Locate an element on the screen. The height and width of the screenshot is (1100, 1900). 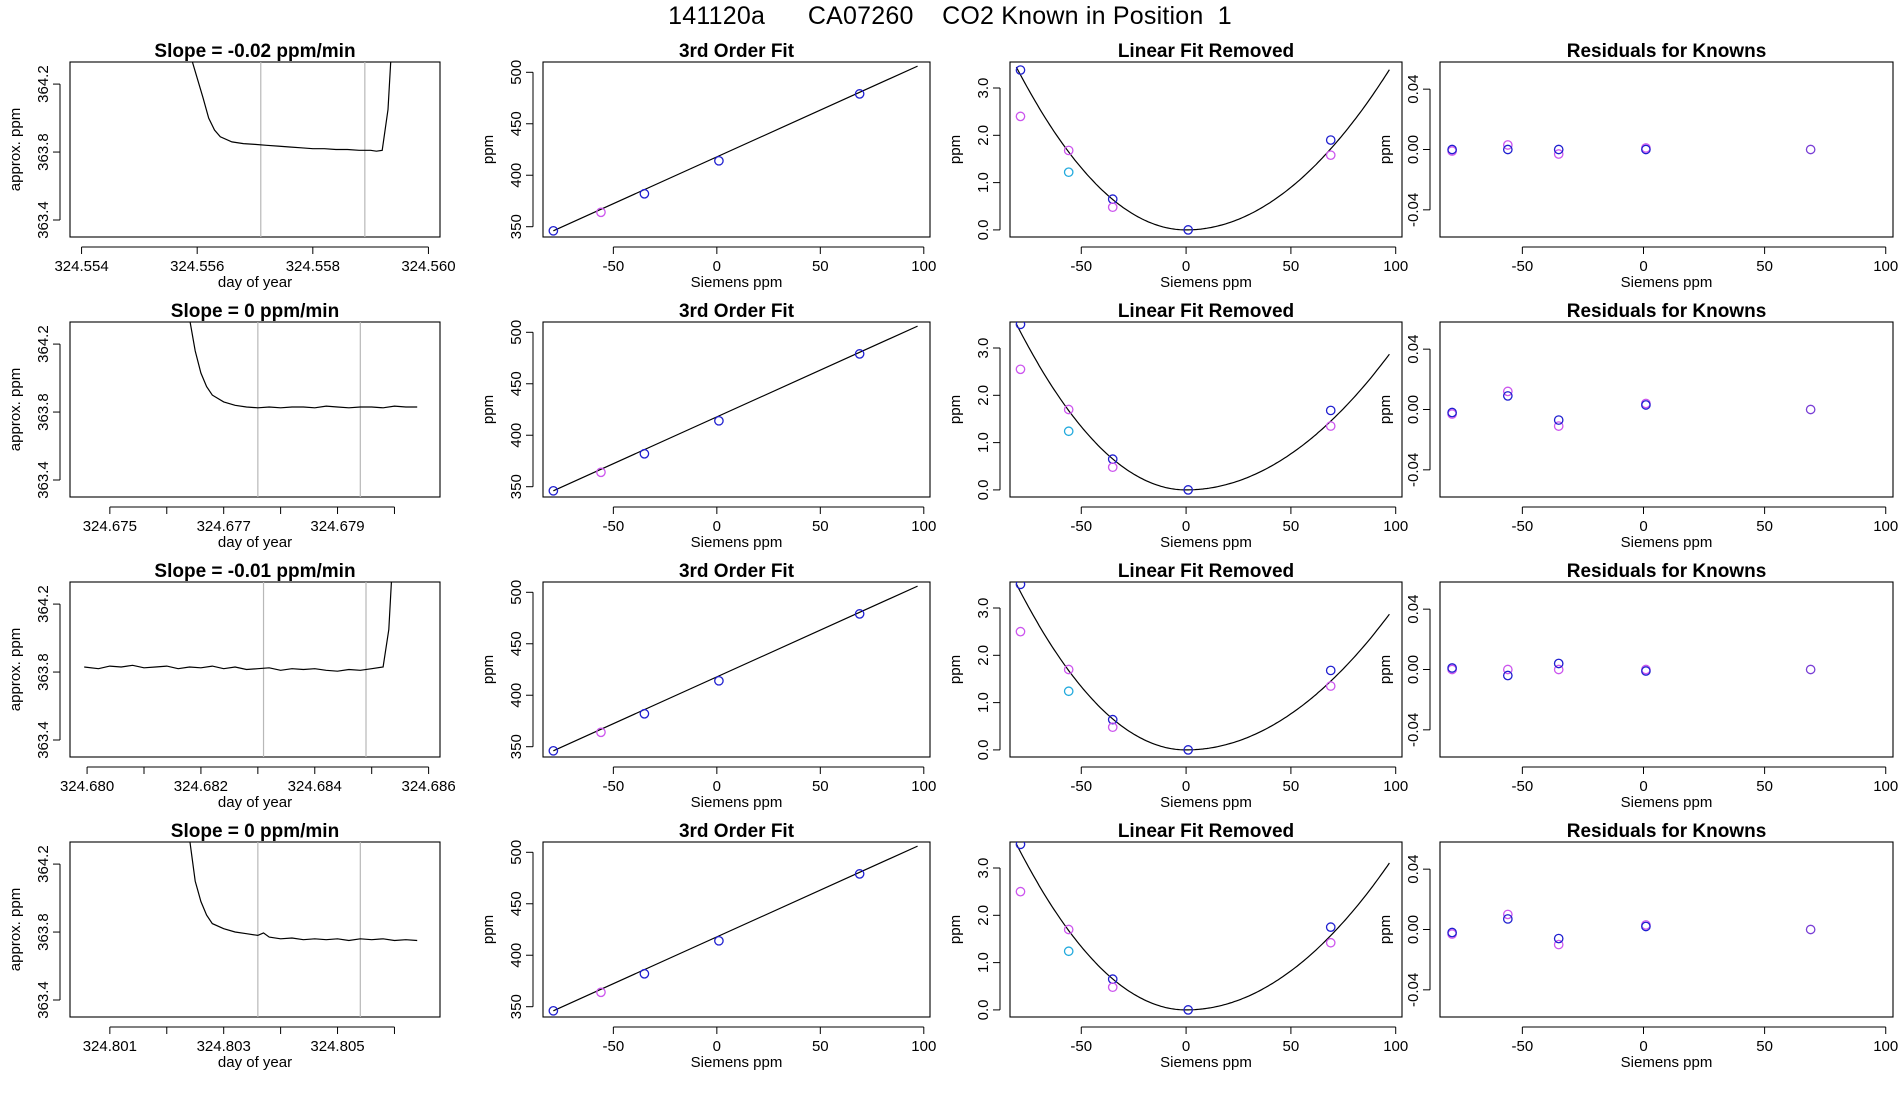
y-tick-label: 500 is located at coordinates (516, 332).